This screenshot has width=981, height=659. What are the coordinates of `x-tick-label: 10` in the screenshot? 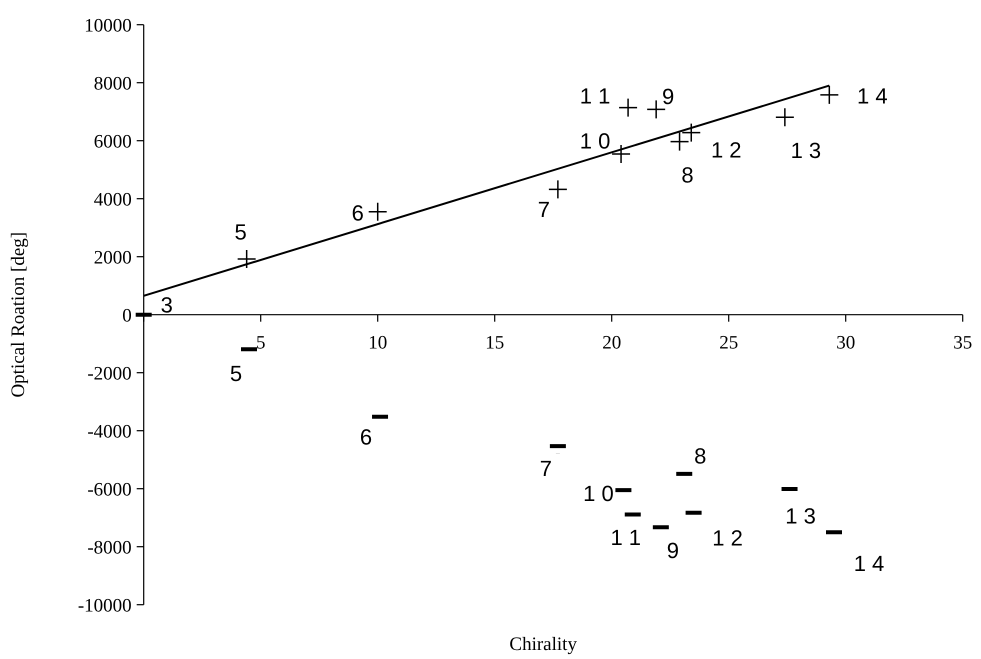 It's located at (378, 343).